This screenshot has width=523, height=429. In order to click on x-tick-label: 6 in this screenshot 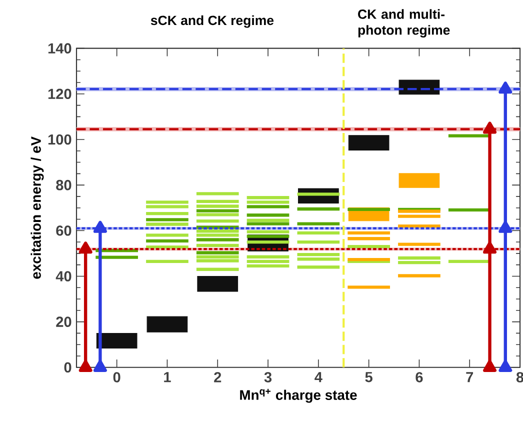, I will do `click(419, 377)`.